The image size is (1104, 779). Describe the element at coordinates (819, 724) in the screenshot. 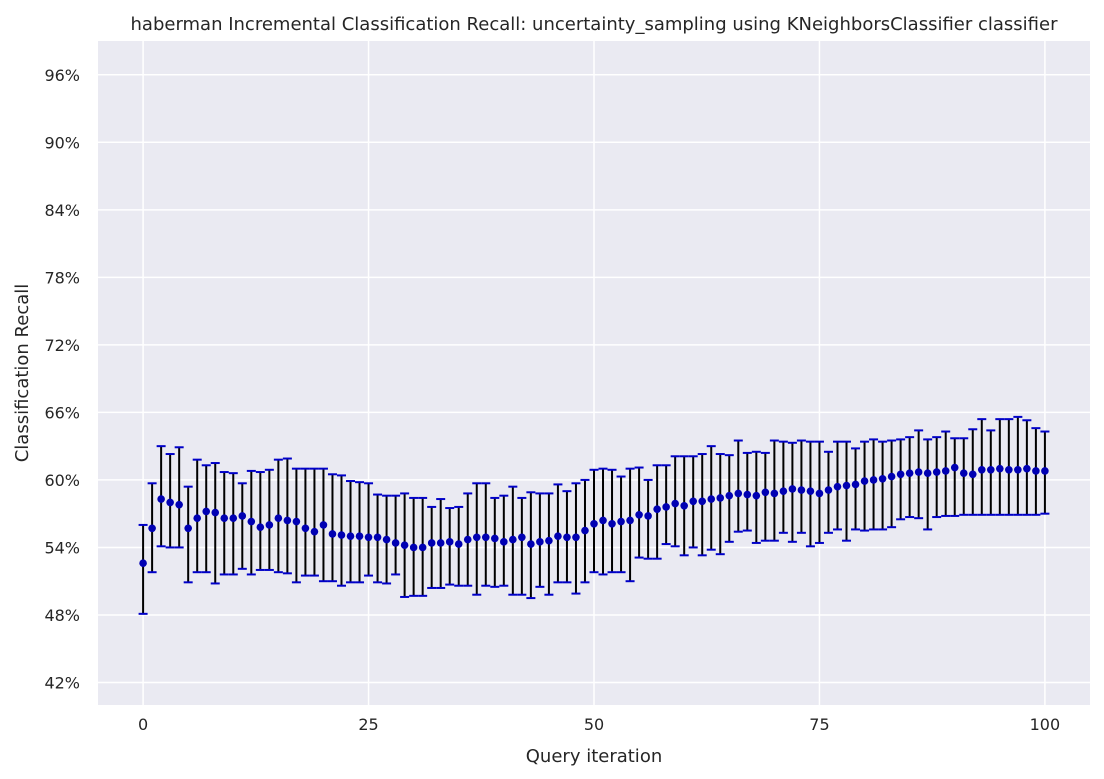

I see `x-tick-label: 75` at that location.